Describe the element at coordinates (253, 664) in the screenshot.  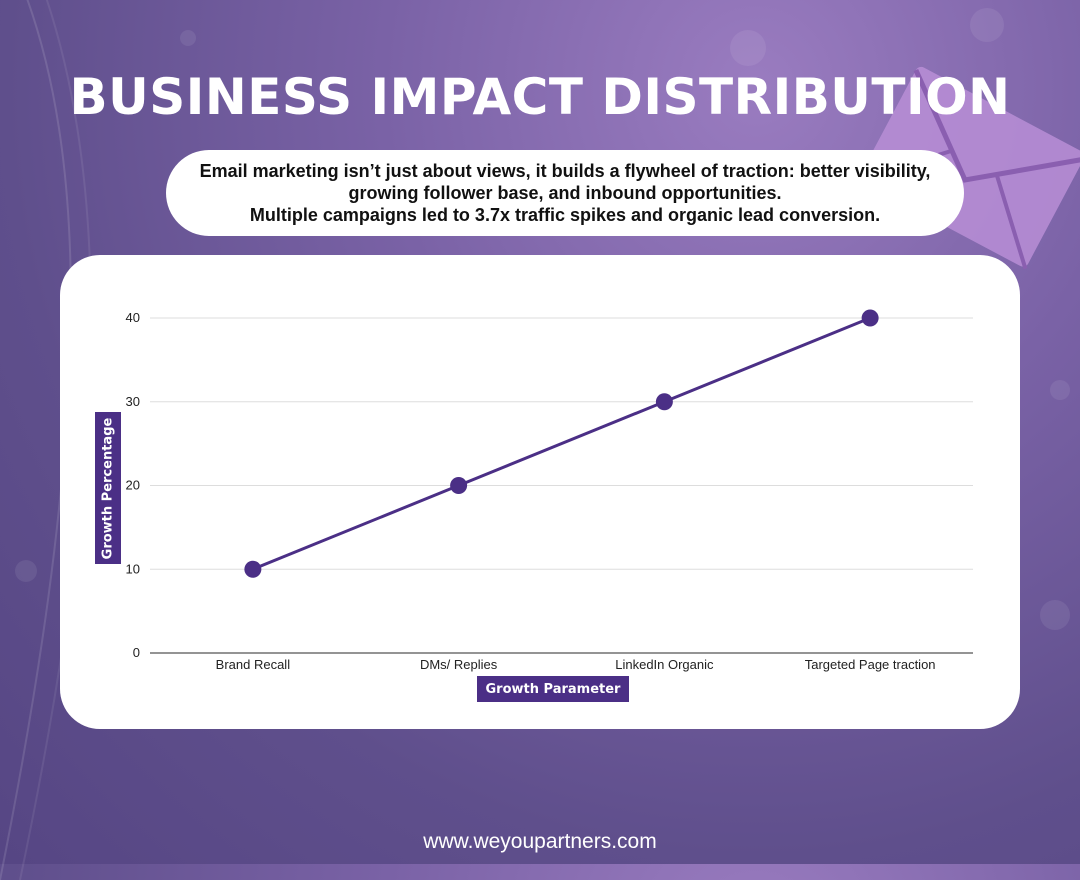
I see `x-tick-label: Brand Recall` at that location.